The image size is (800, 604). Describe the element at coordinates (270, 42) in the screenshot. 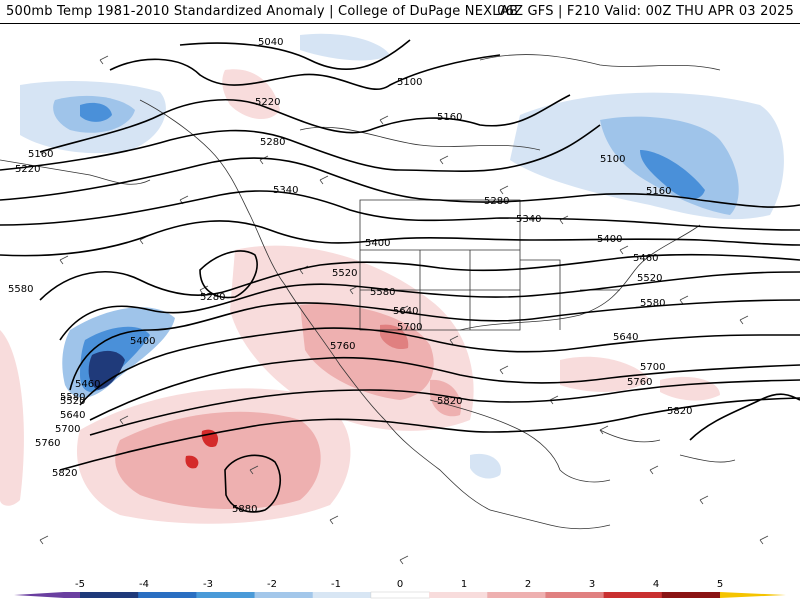

I see `contour-label: 5040` at that location.